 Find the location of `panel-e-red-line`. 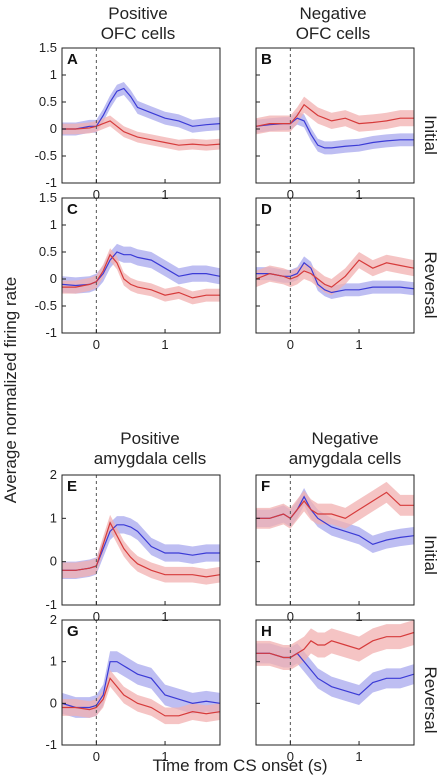

panel-e-red-line is located at coordinates (141, 549).